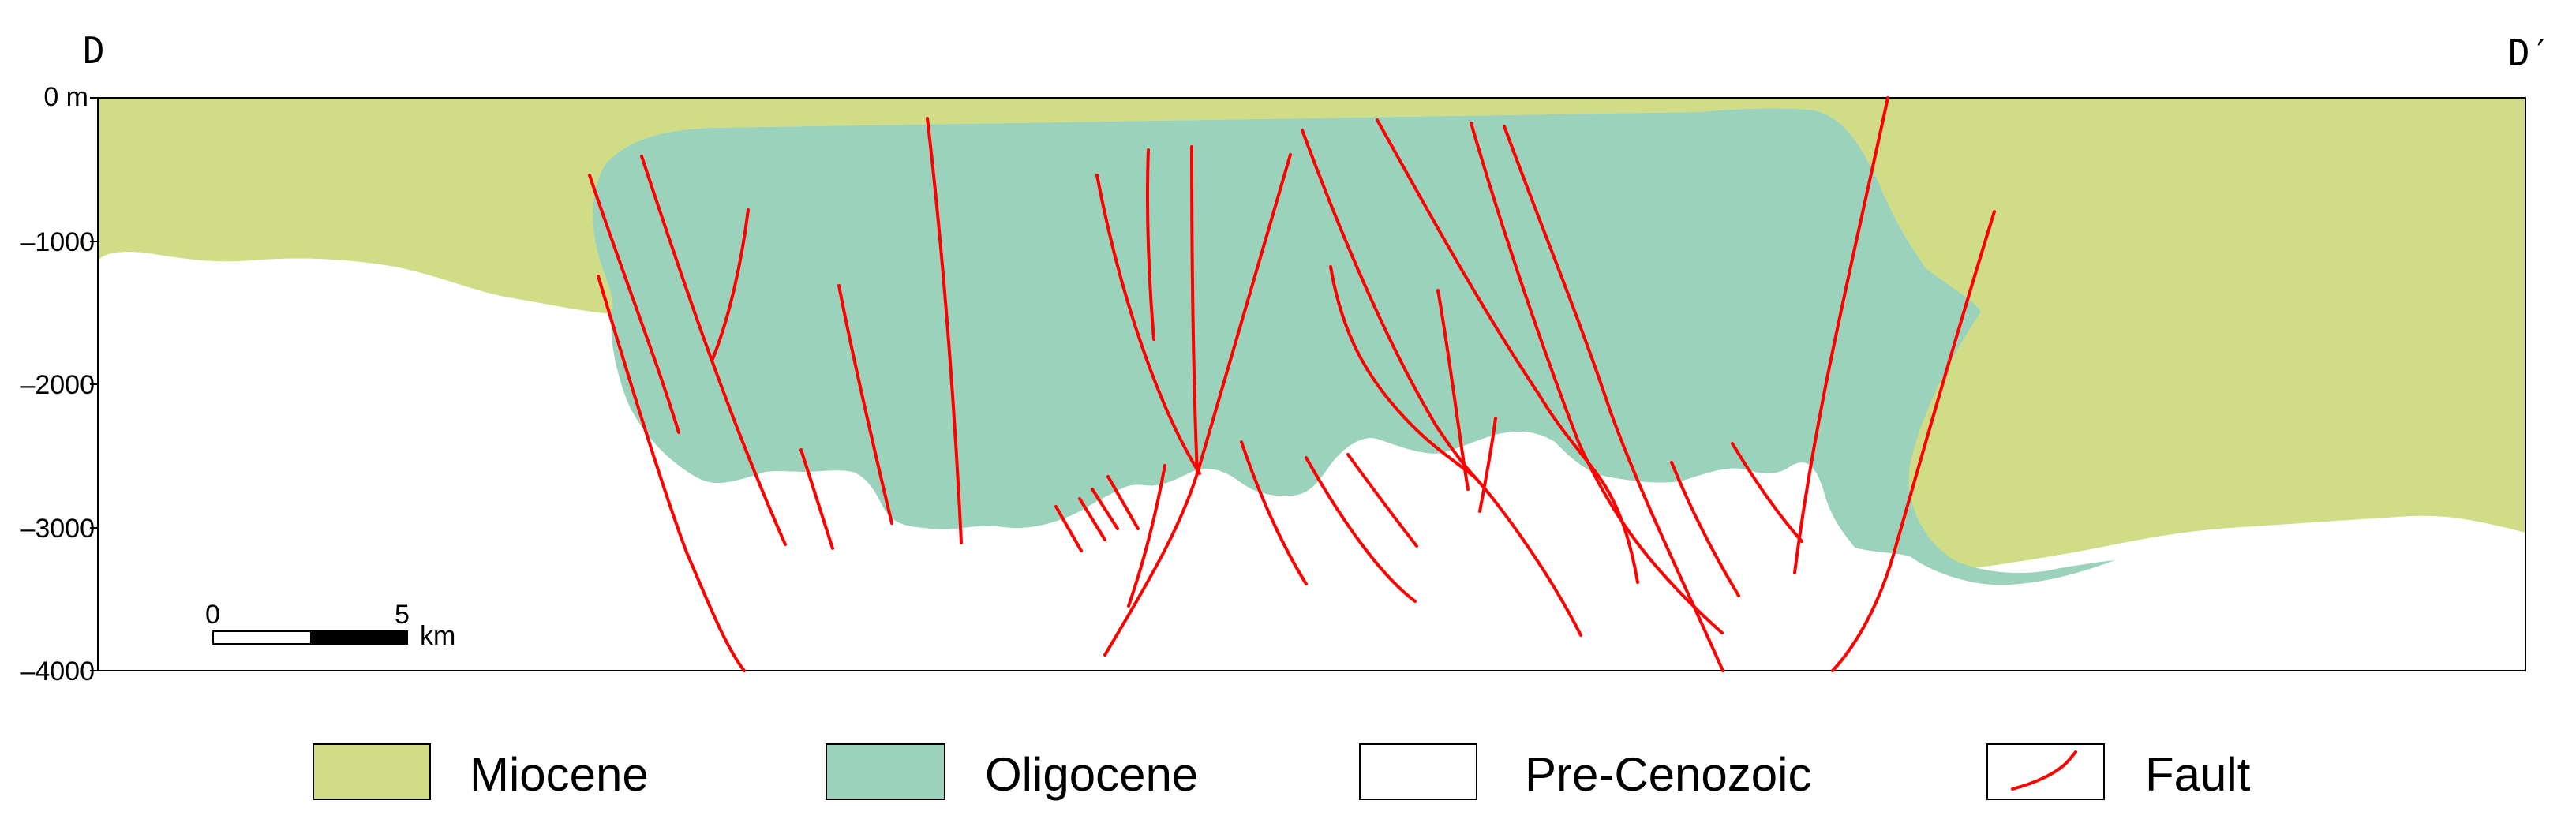  I want to click on legend: Miocene Oligocene Pre-Cenozoic Fault, so click(1282, 772).